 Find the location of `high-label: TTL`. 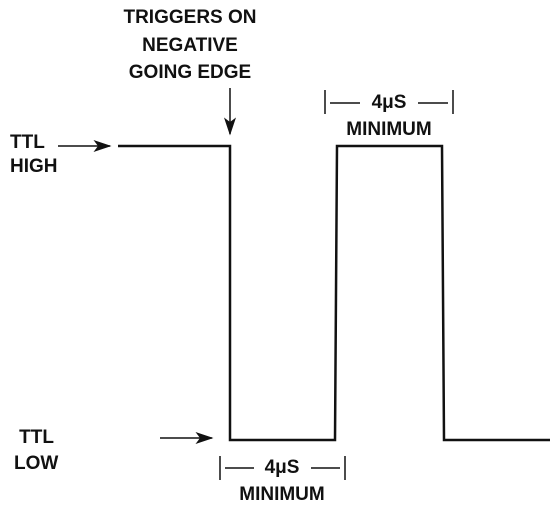

high-label: TTL is located at coordinates (27, 142).